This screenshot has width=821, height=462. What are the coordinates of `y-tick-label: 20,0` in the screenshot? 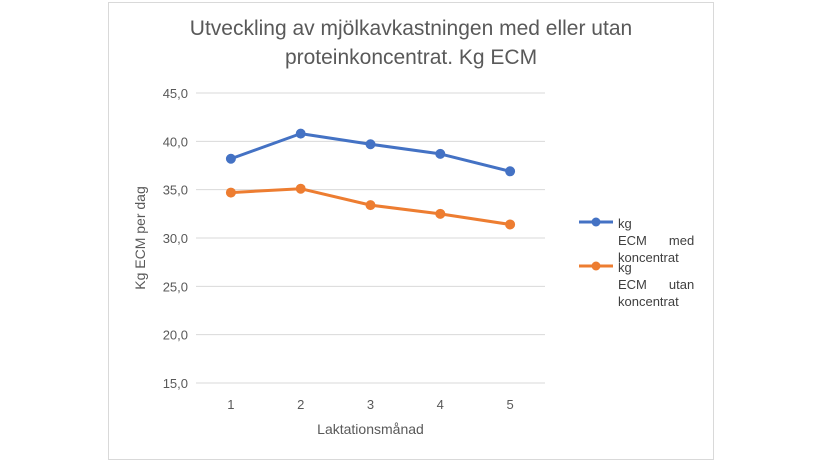 It's located at (175, 335).